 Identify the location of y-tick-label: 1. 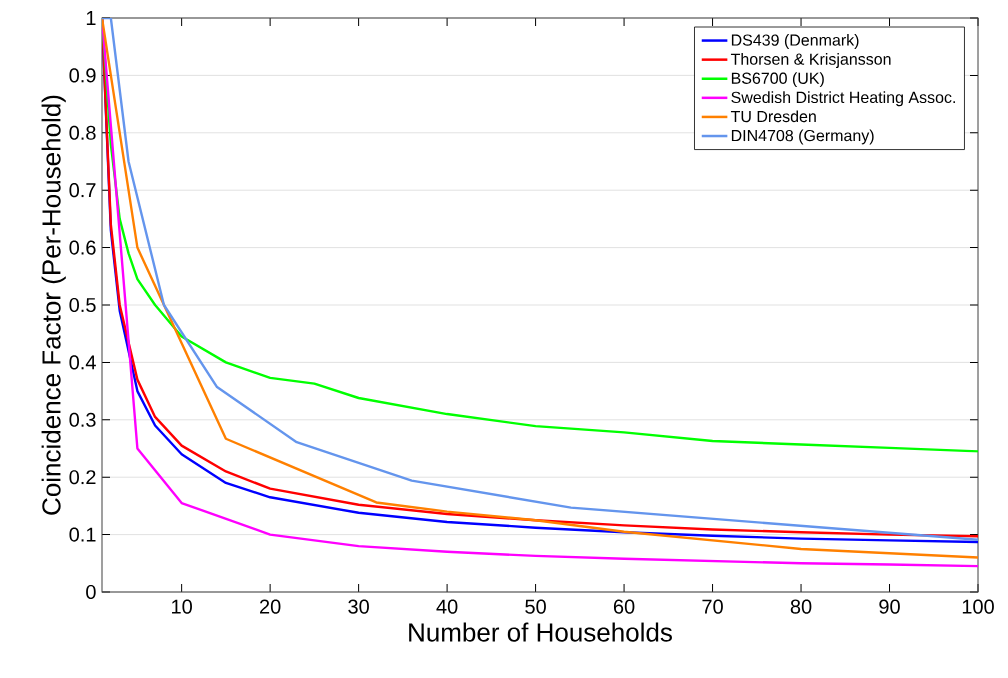
(91, 18).